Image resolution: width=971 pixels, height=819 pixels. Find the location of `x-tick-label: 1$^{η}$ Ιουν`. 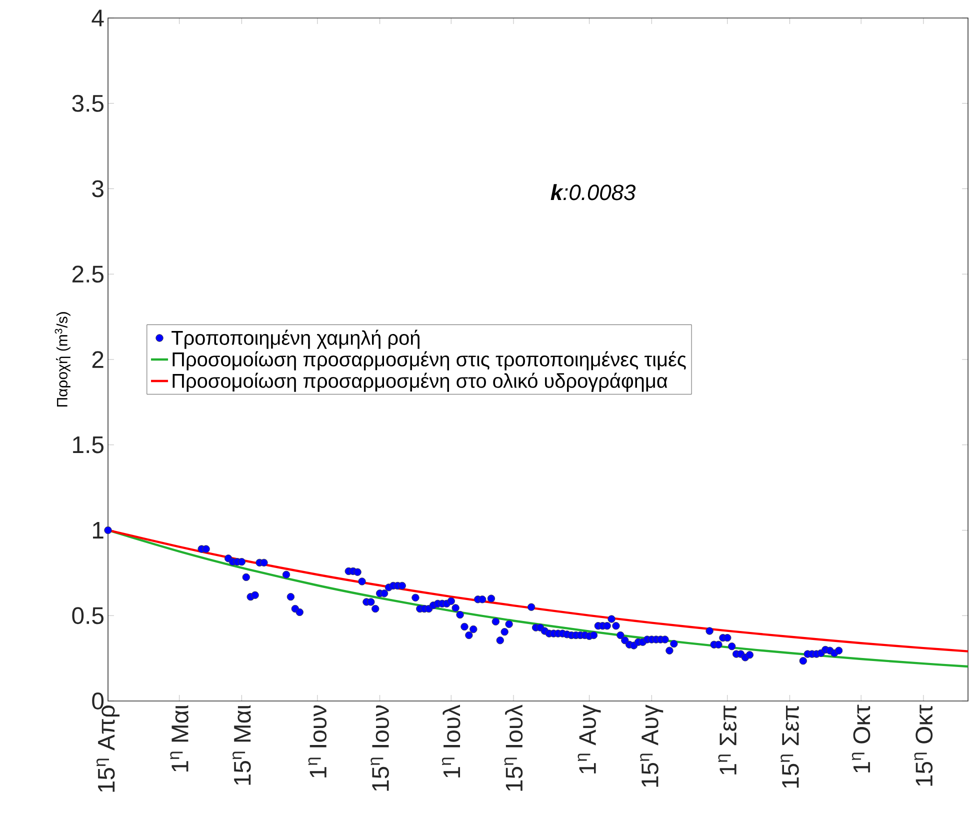

x-tick-label: 1$^{η}$ Ιουν is located at coordinates (317, 741).